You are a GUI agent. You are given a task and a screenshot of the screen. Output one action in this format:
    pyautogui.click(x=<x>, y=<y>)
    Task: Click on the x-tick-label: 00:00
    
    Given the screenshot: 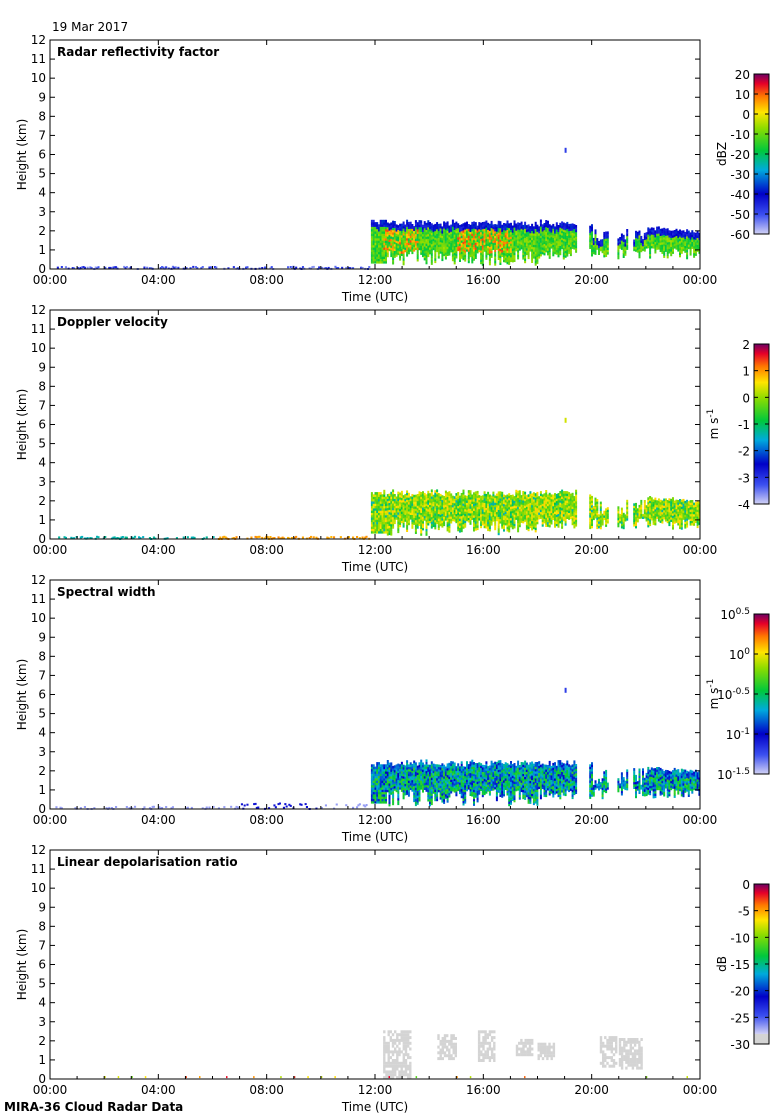 What is the action you would take?
    pyautogui.click(x=50, y=280)
    